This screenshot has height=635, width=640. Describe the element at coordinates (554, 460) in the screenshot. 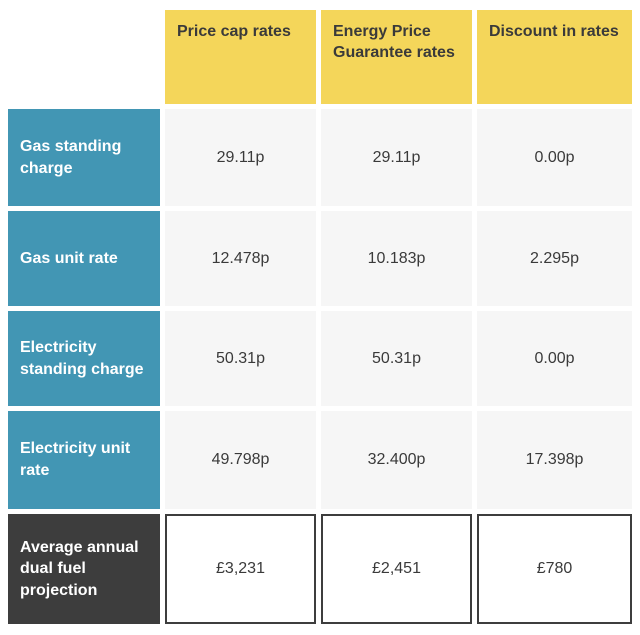

I see `cell-electricity-unit-rate-discount: 17.398p` at that location.